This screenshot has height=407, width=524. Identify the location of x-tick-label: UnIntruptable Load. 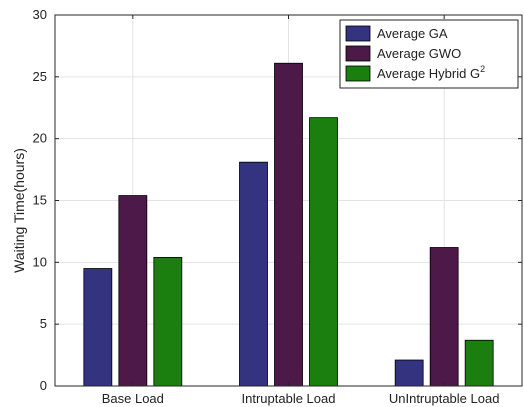
(444, 398).